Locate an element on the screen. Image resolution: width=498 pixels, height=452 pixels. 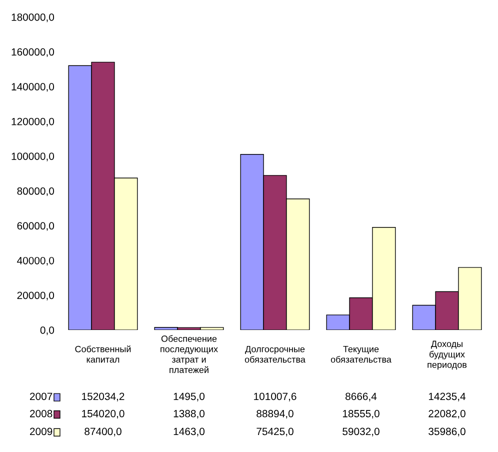
data-label: 18555,0 is located at coordinates (361, 414).